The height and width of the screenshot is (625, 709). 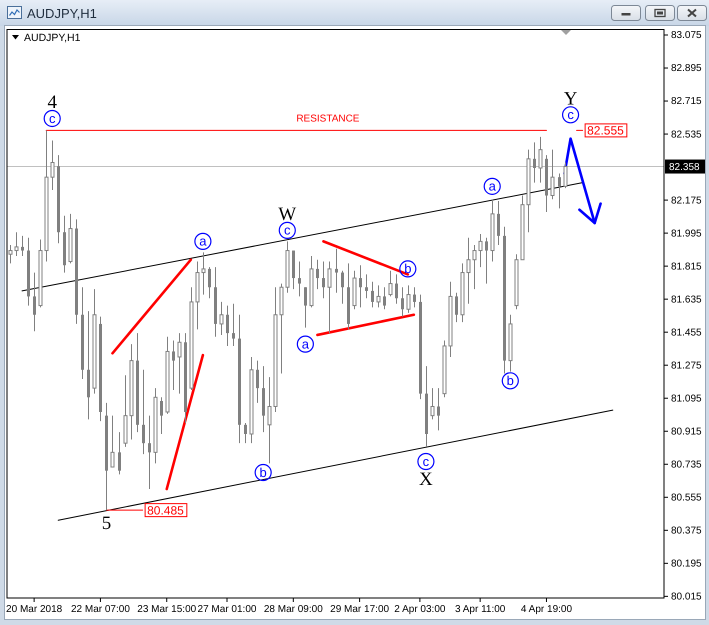 I want to click on y-tick-label: 80.915, so click(x=686, y=432).